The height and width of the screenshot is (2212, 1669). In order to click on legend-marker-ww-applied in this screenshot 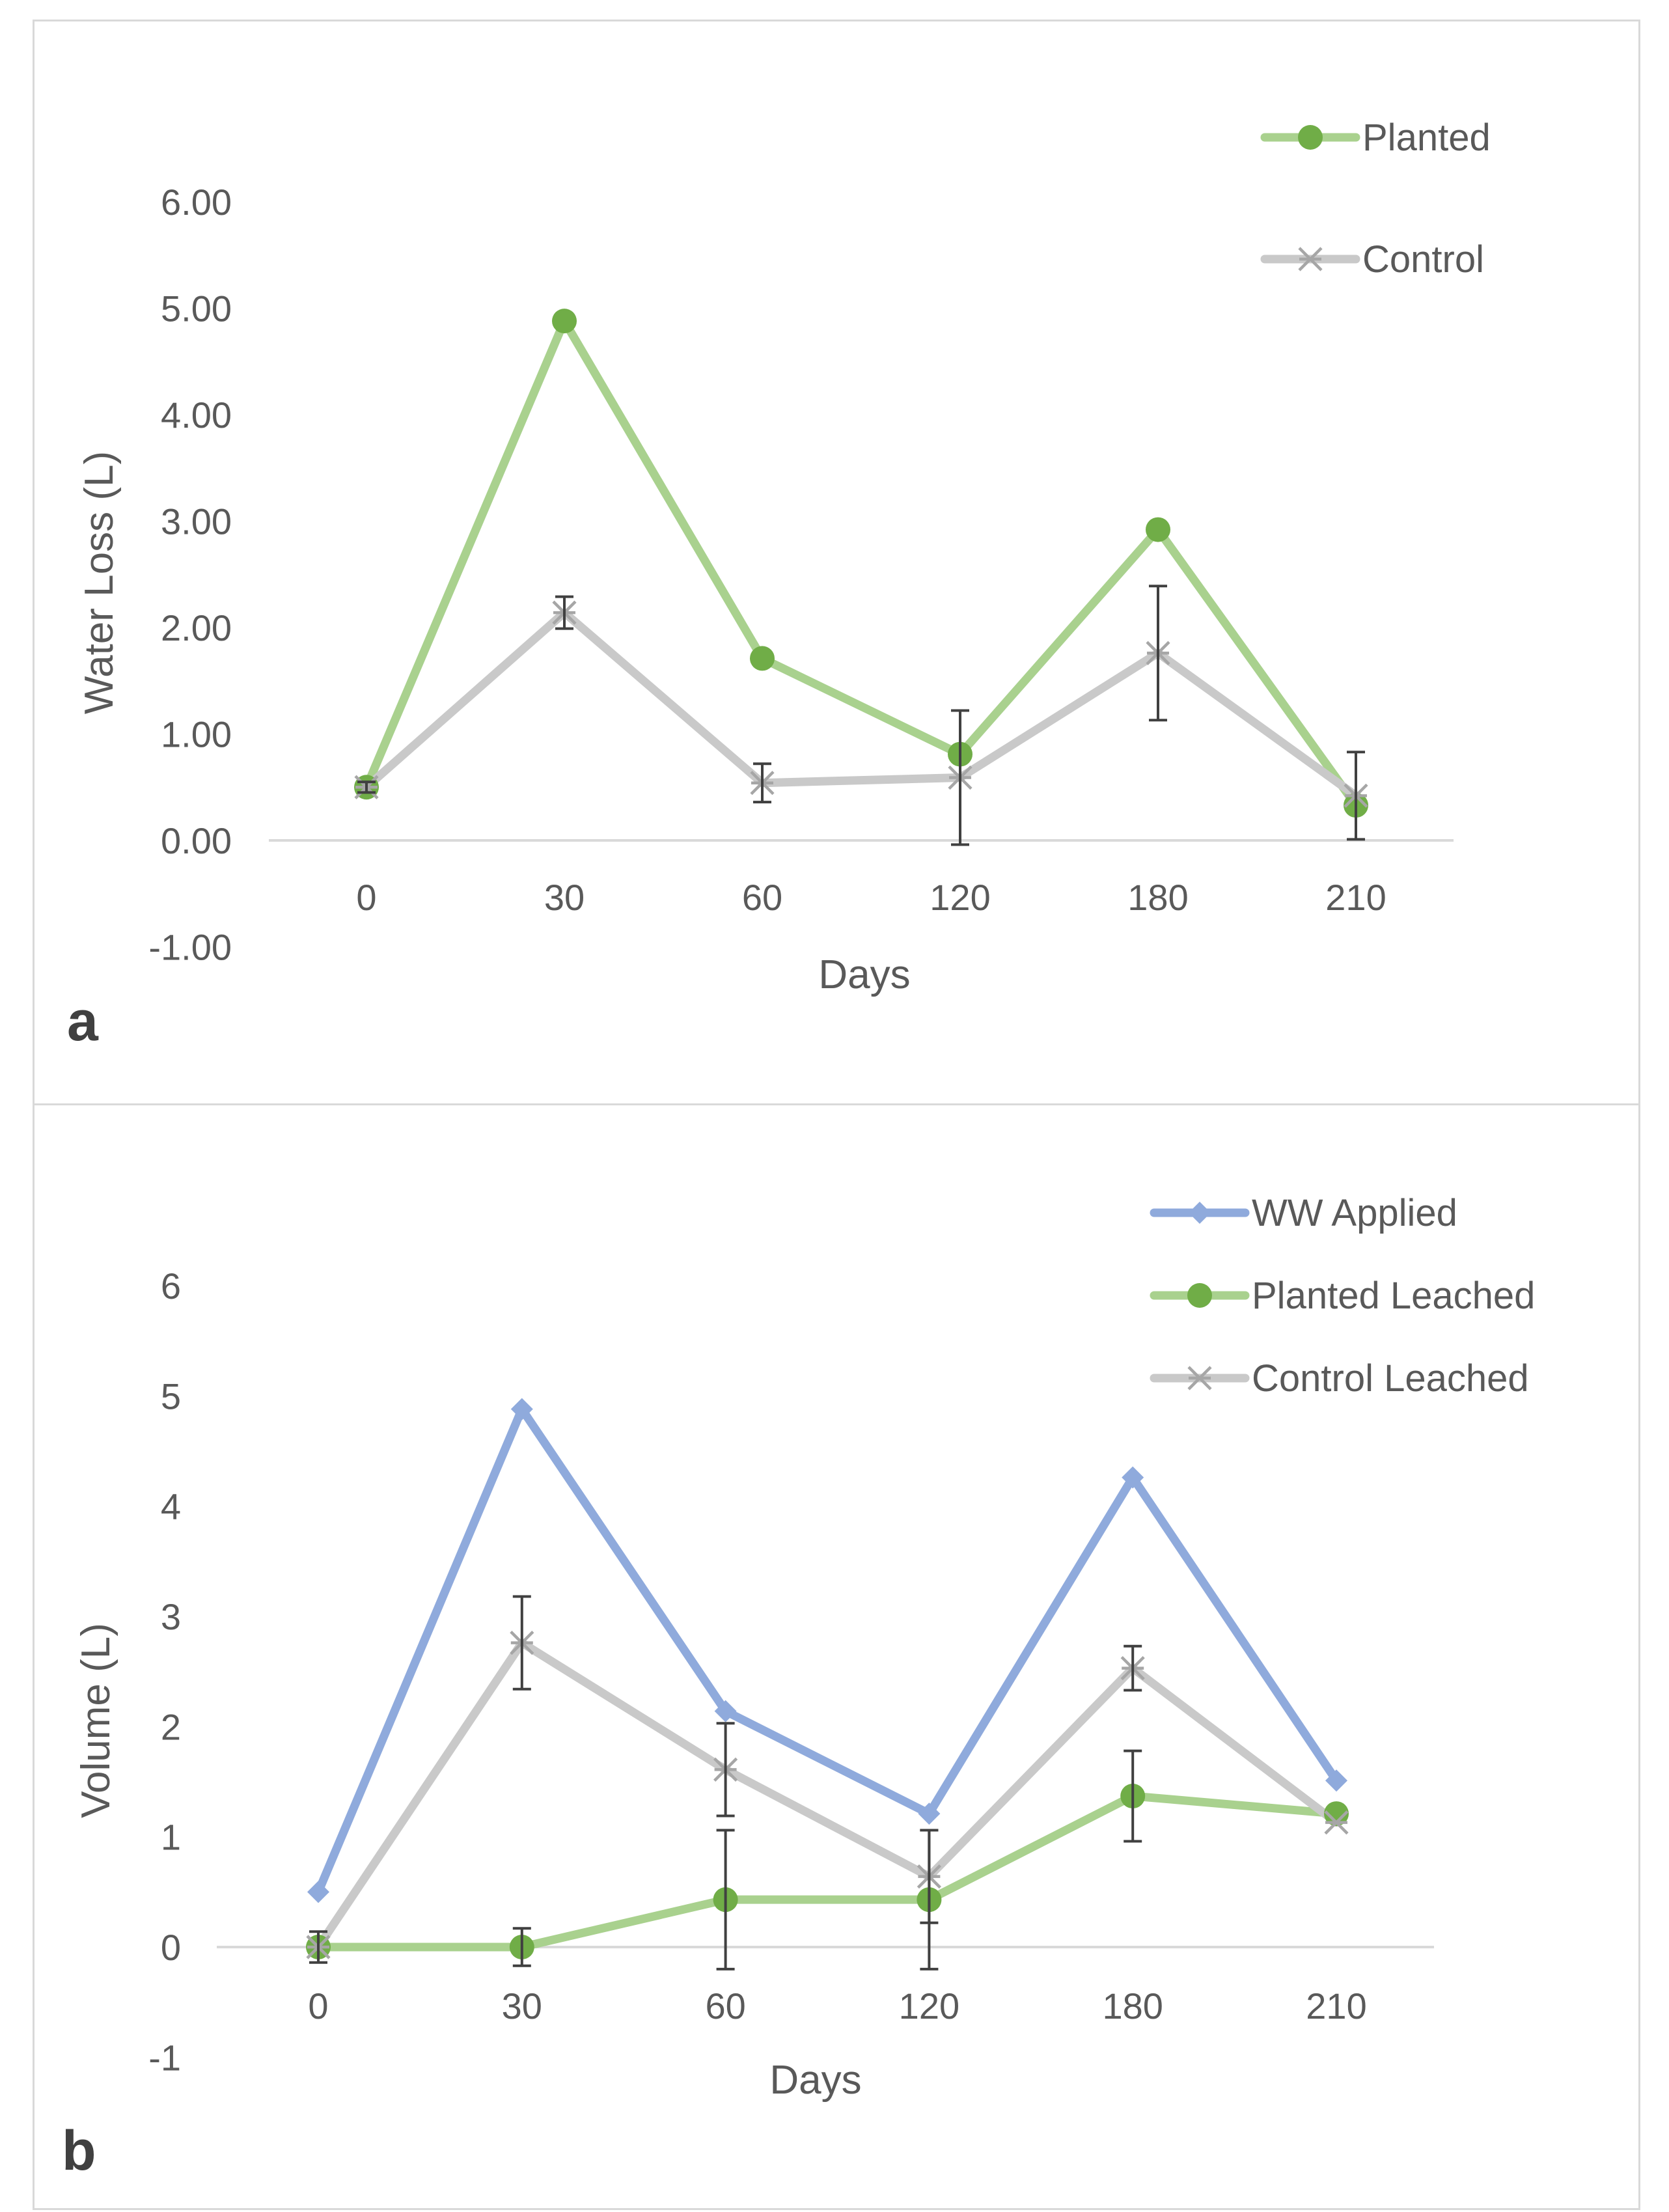, I will do `click(1200, 1213)`.